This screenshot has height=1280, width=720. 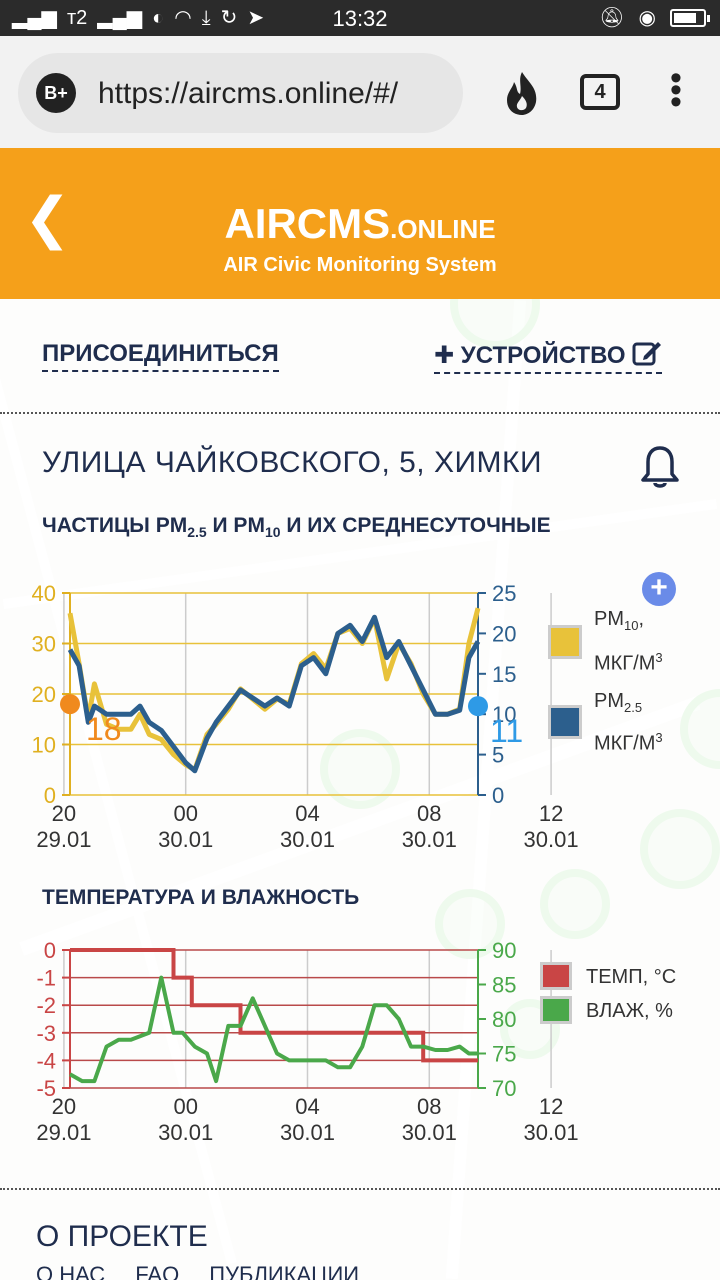 I want to click on flame-icon, so click(x=522, y=98).